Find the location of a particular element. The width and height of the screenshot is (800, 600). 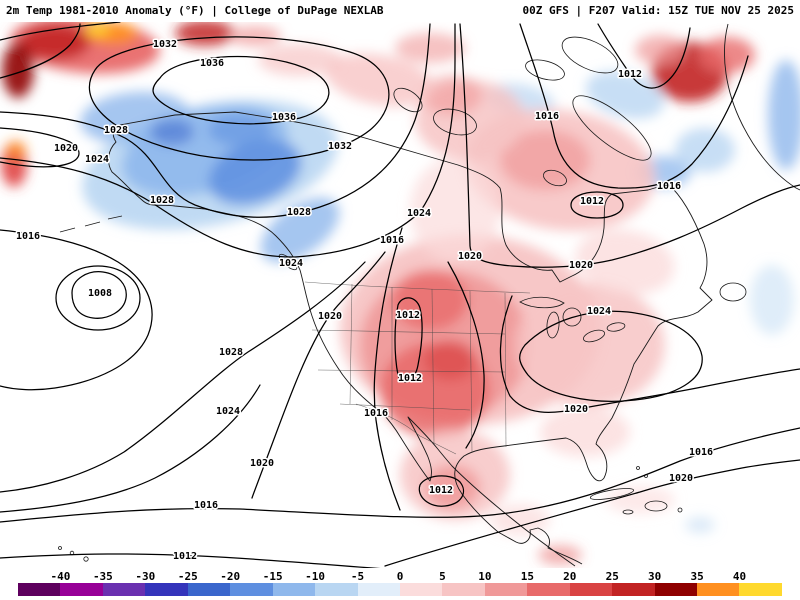

island-bahamas is located at coordinates (638, 468).